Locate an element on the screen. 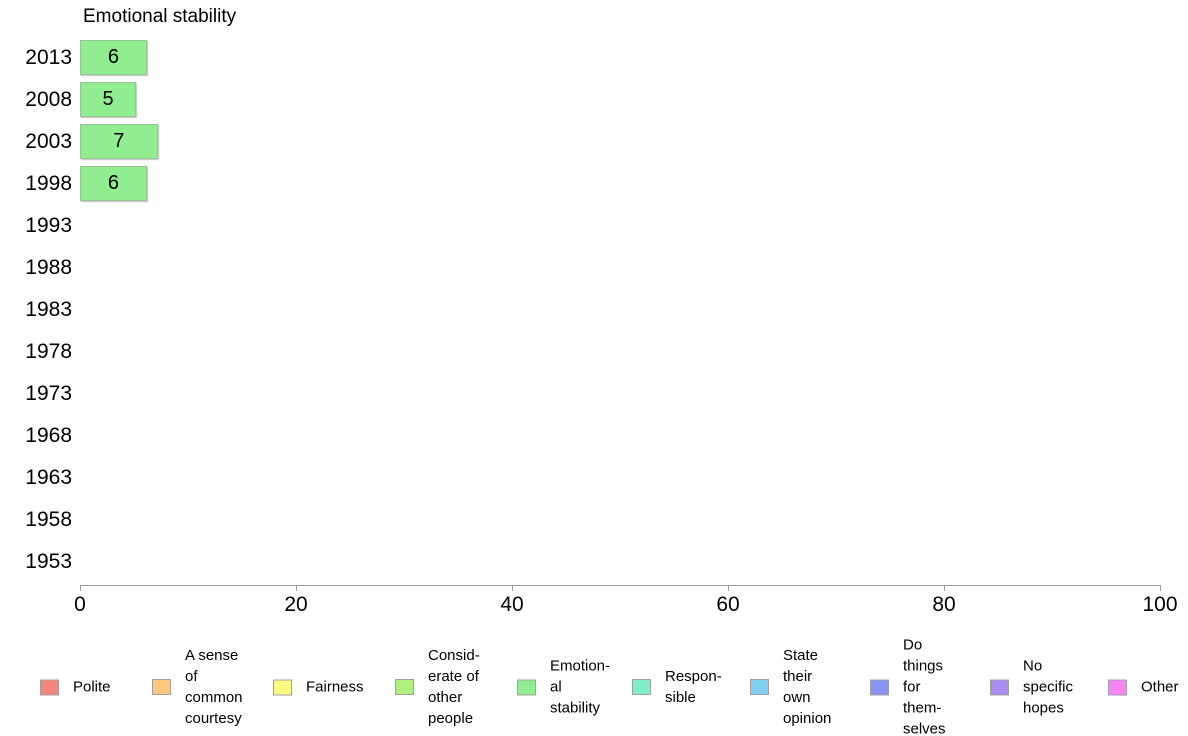  y-axis-label: 2013 is located at coordinates (48, 57).